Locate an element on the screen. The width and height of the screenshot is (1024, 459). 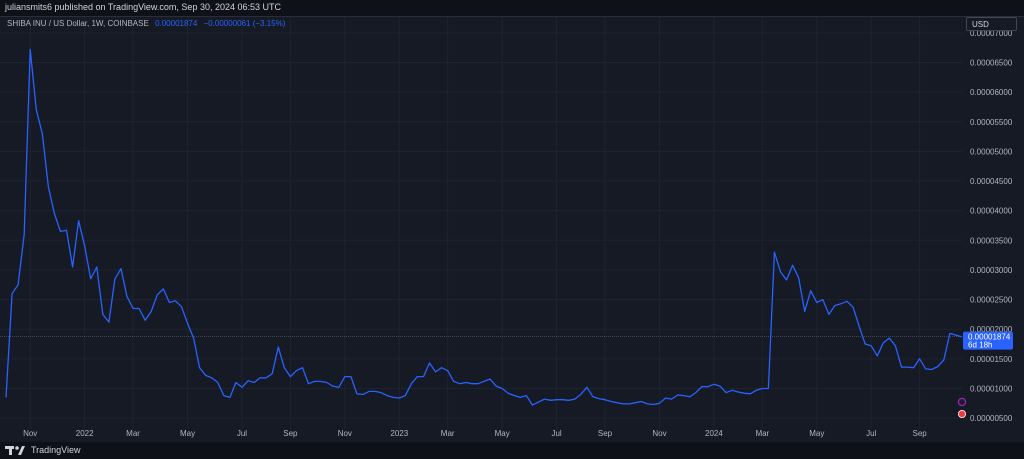
y-tick-label: 0.00003000 is located at coordinates (991, 270).